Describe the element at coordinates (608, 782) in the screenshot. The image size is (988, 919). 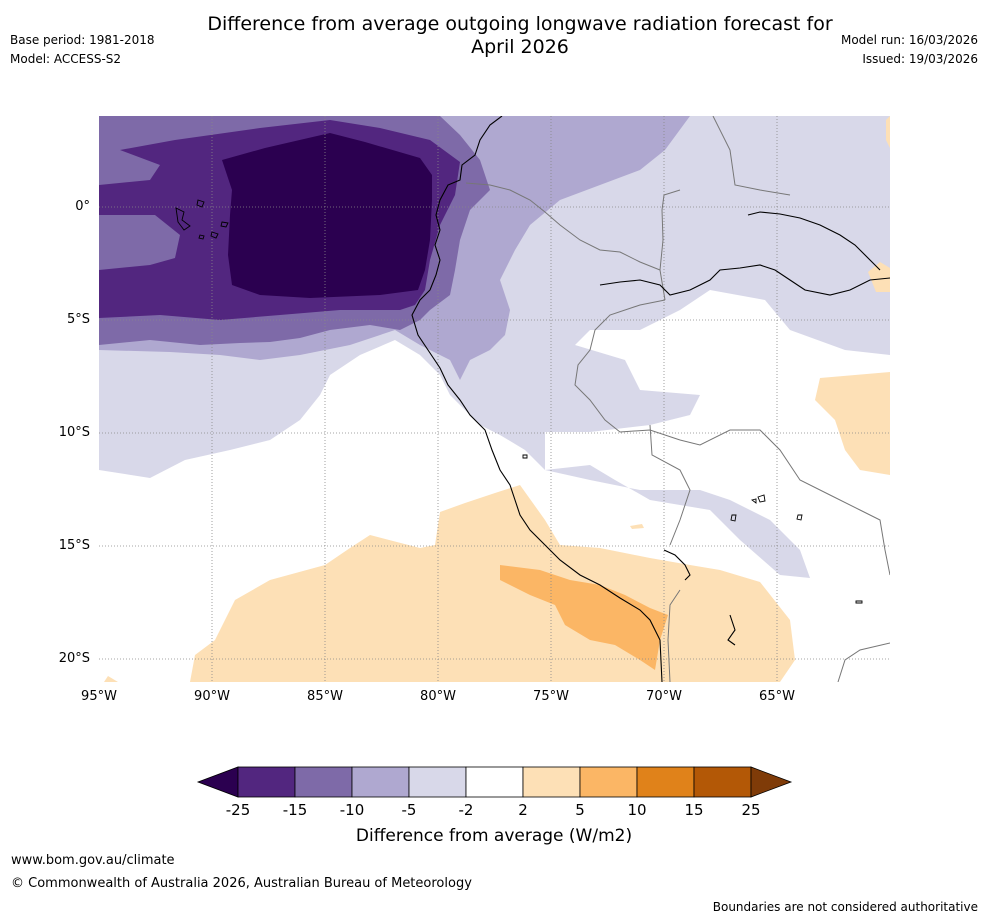
I see `colorbar-swatch-p5-p10` at that location.